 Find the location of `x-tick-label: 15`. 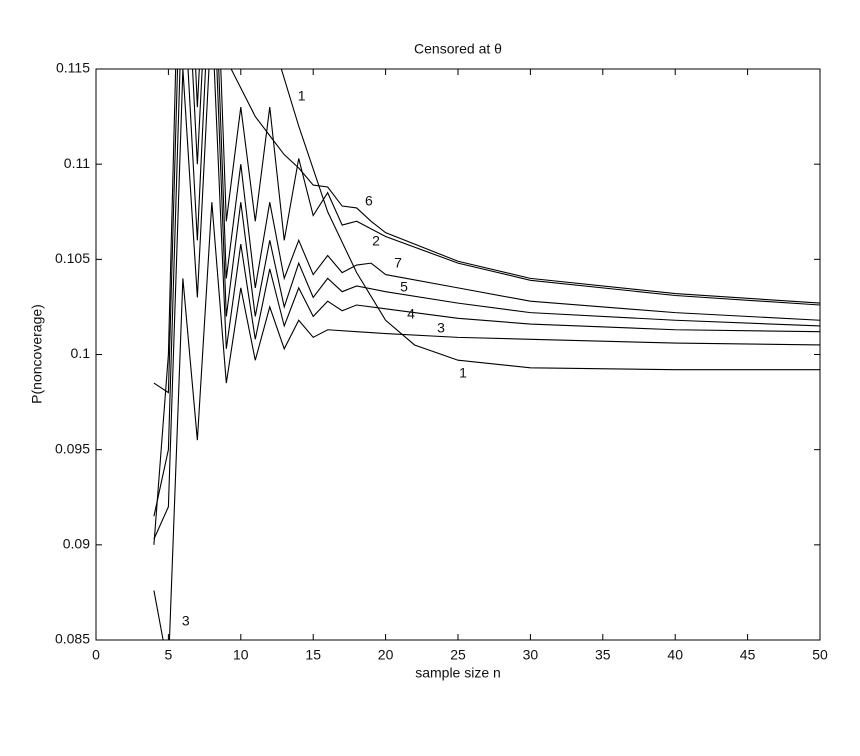

x-tick-label: 15 is located at coordinates (313, 655).